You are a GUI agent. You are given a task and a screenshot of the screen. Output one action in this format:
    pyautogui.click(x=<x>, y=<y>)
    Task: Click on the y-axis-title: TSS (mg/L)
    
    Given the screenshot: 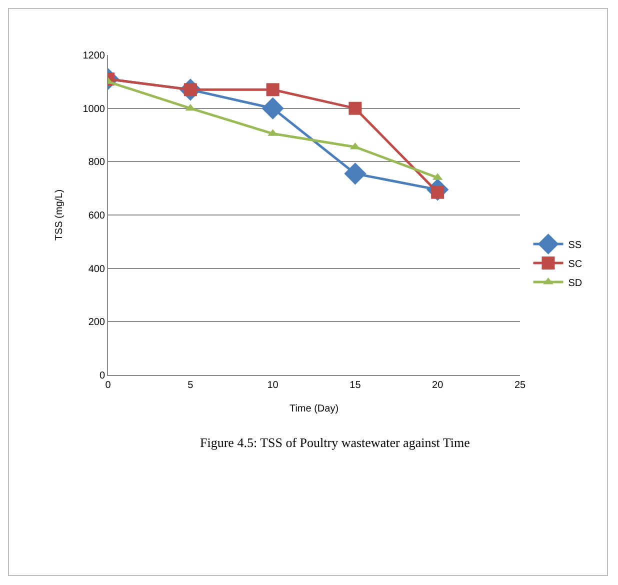 What is the action you would take?
    pyautogui.click(x=59, y=215)
    